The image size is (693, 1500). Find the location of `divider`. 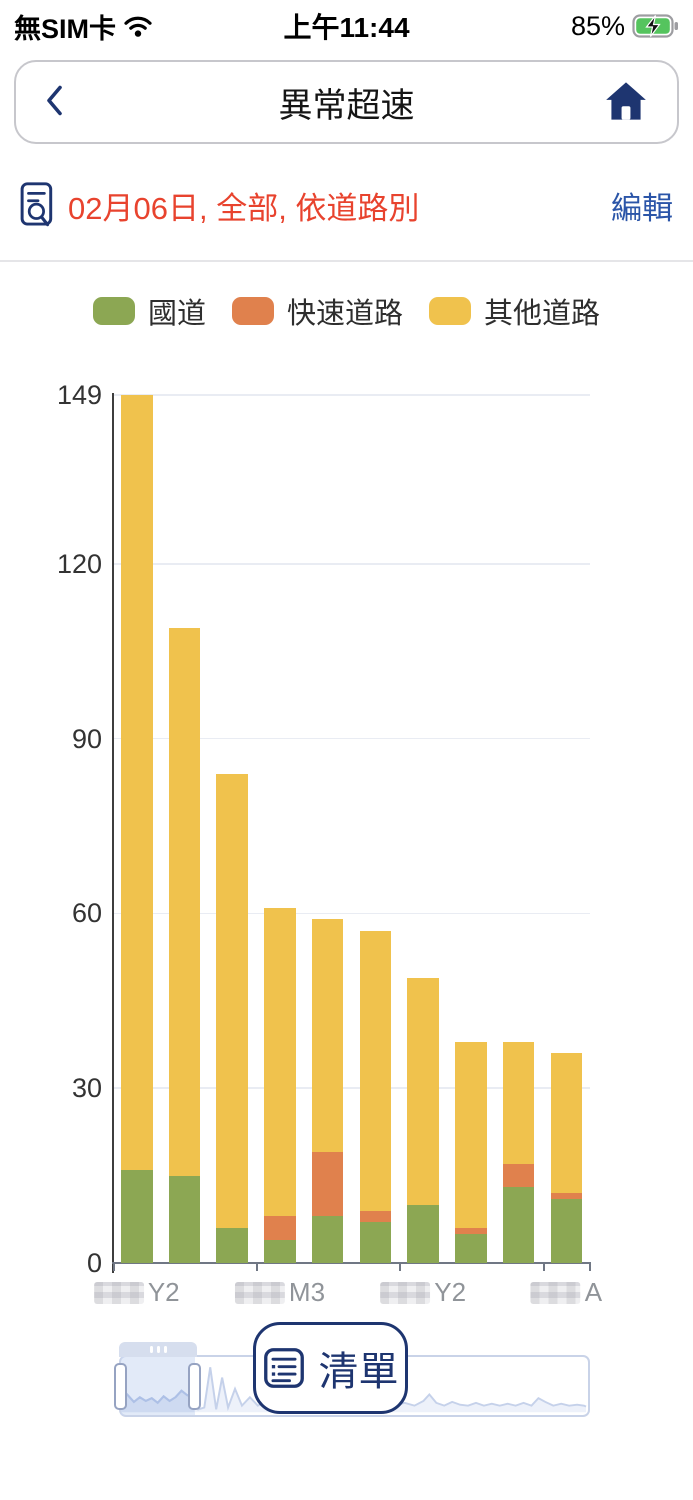

divider is located at coordinates (346, 261).